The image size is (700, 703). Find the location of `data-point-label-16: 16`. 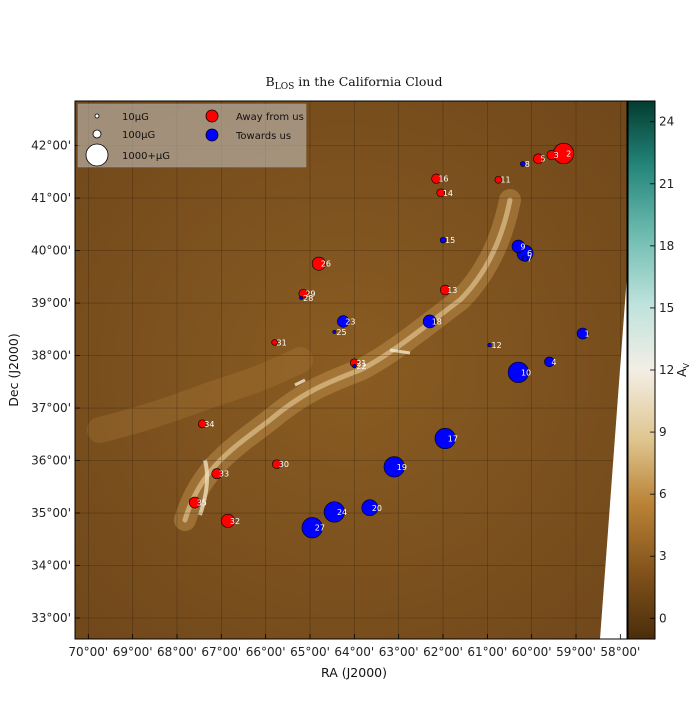

data-point-label-16: 16 is located at coordinates (443, 179).